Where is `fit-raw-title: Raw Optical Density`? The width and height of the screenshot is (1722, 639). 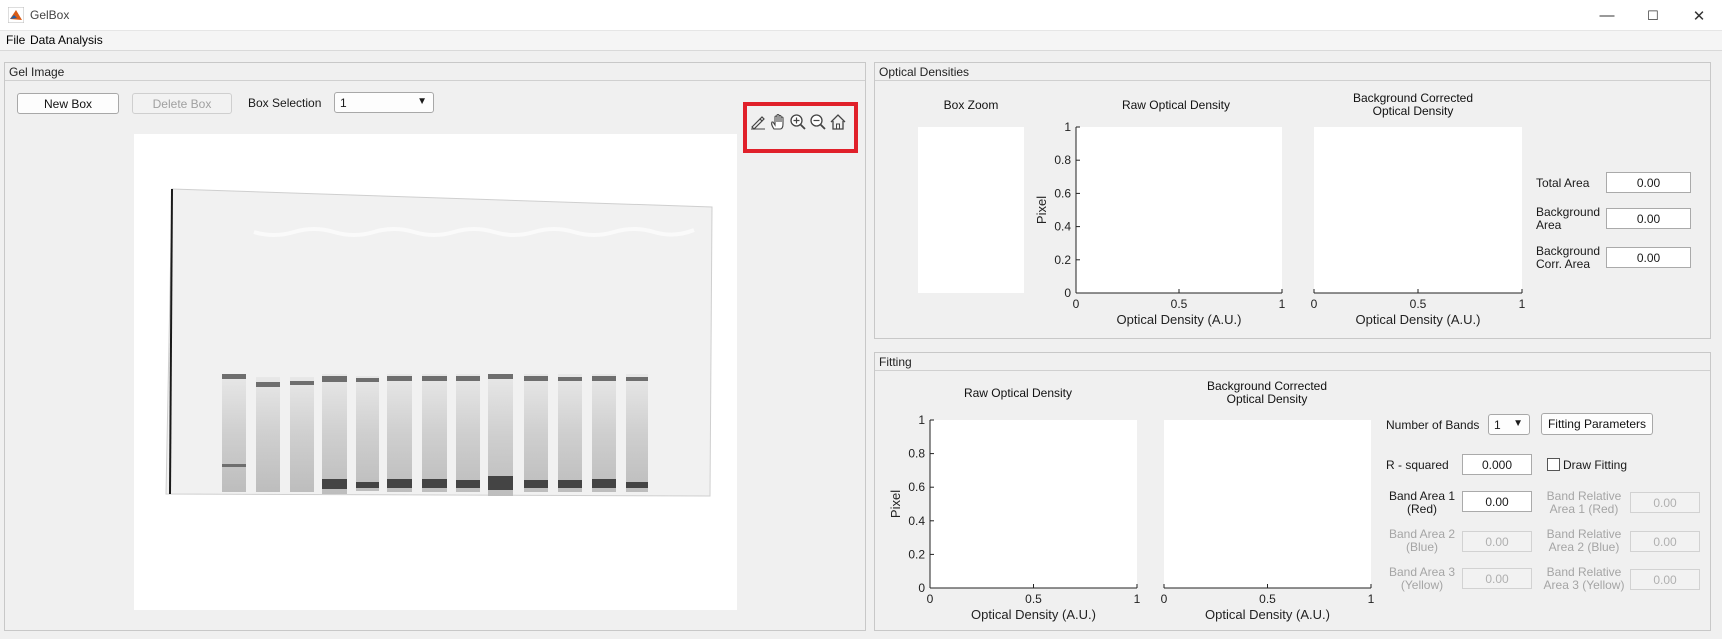 fit-raw-title: Raw Optical Density is located at coordinates (1018, 393).